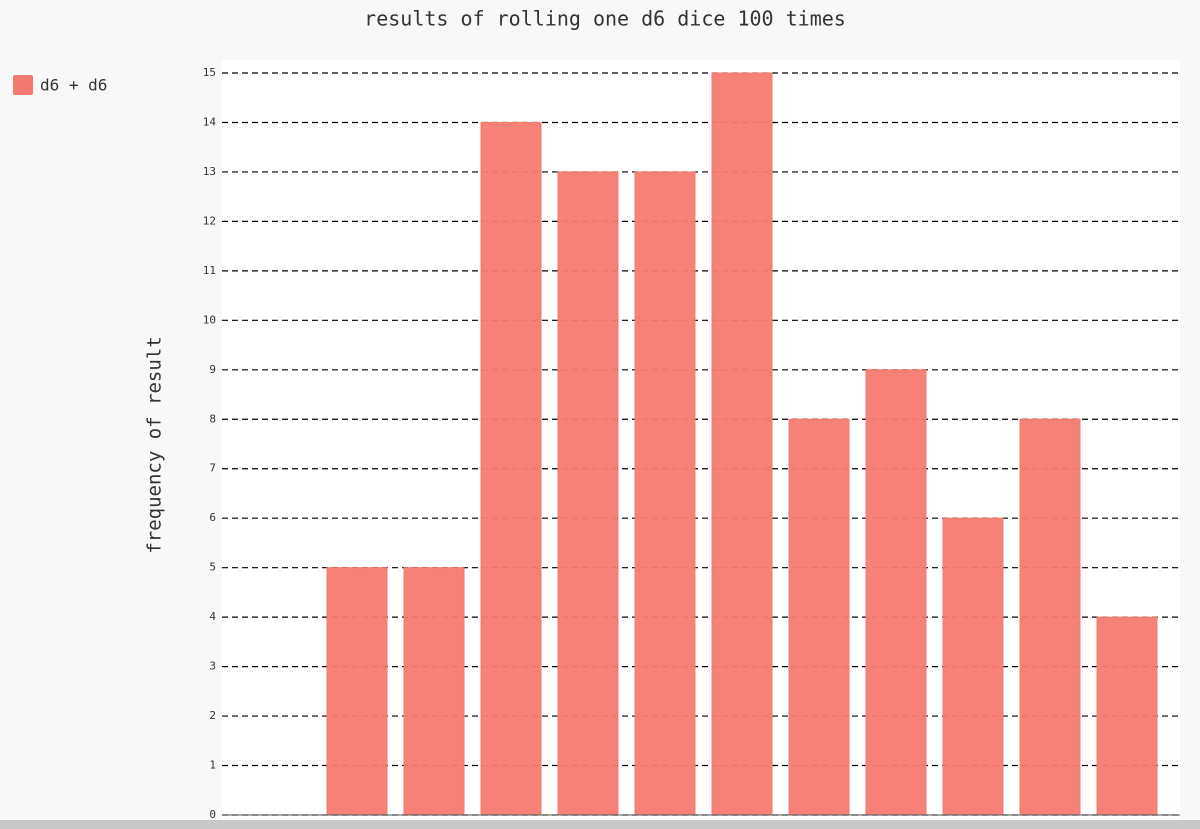 This screenshot has height=829, width=1200. What do you see at coordinates (209, 72) in the screenshot?
I see `y-tick-label: 15` at bounding box center [209, 72].